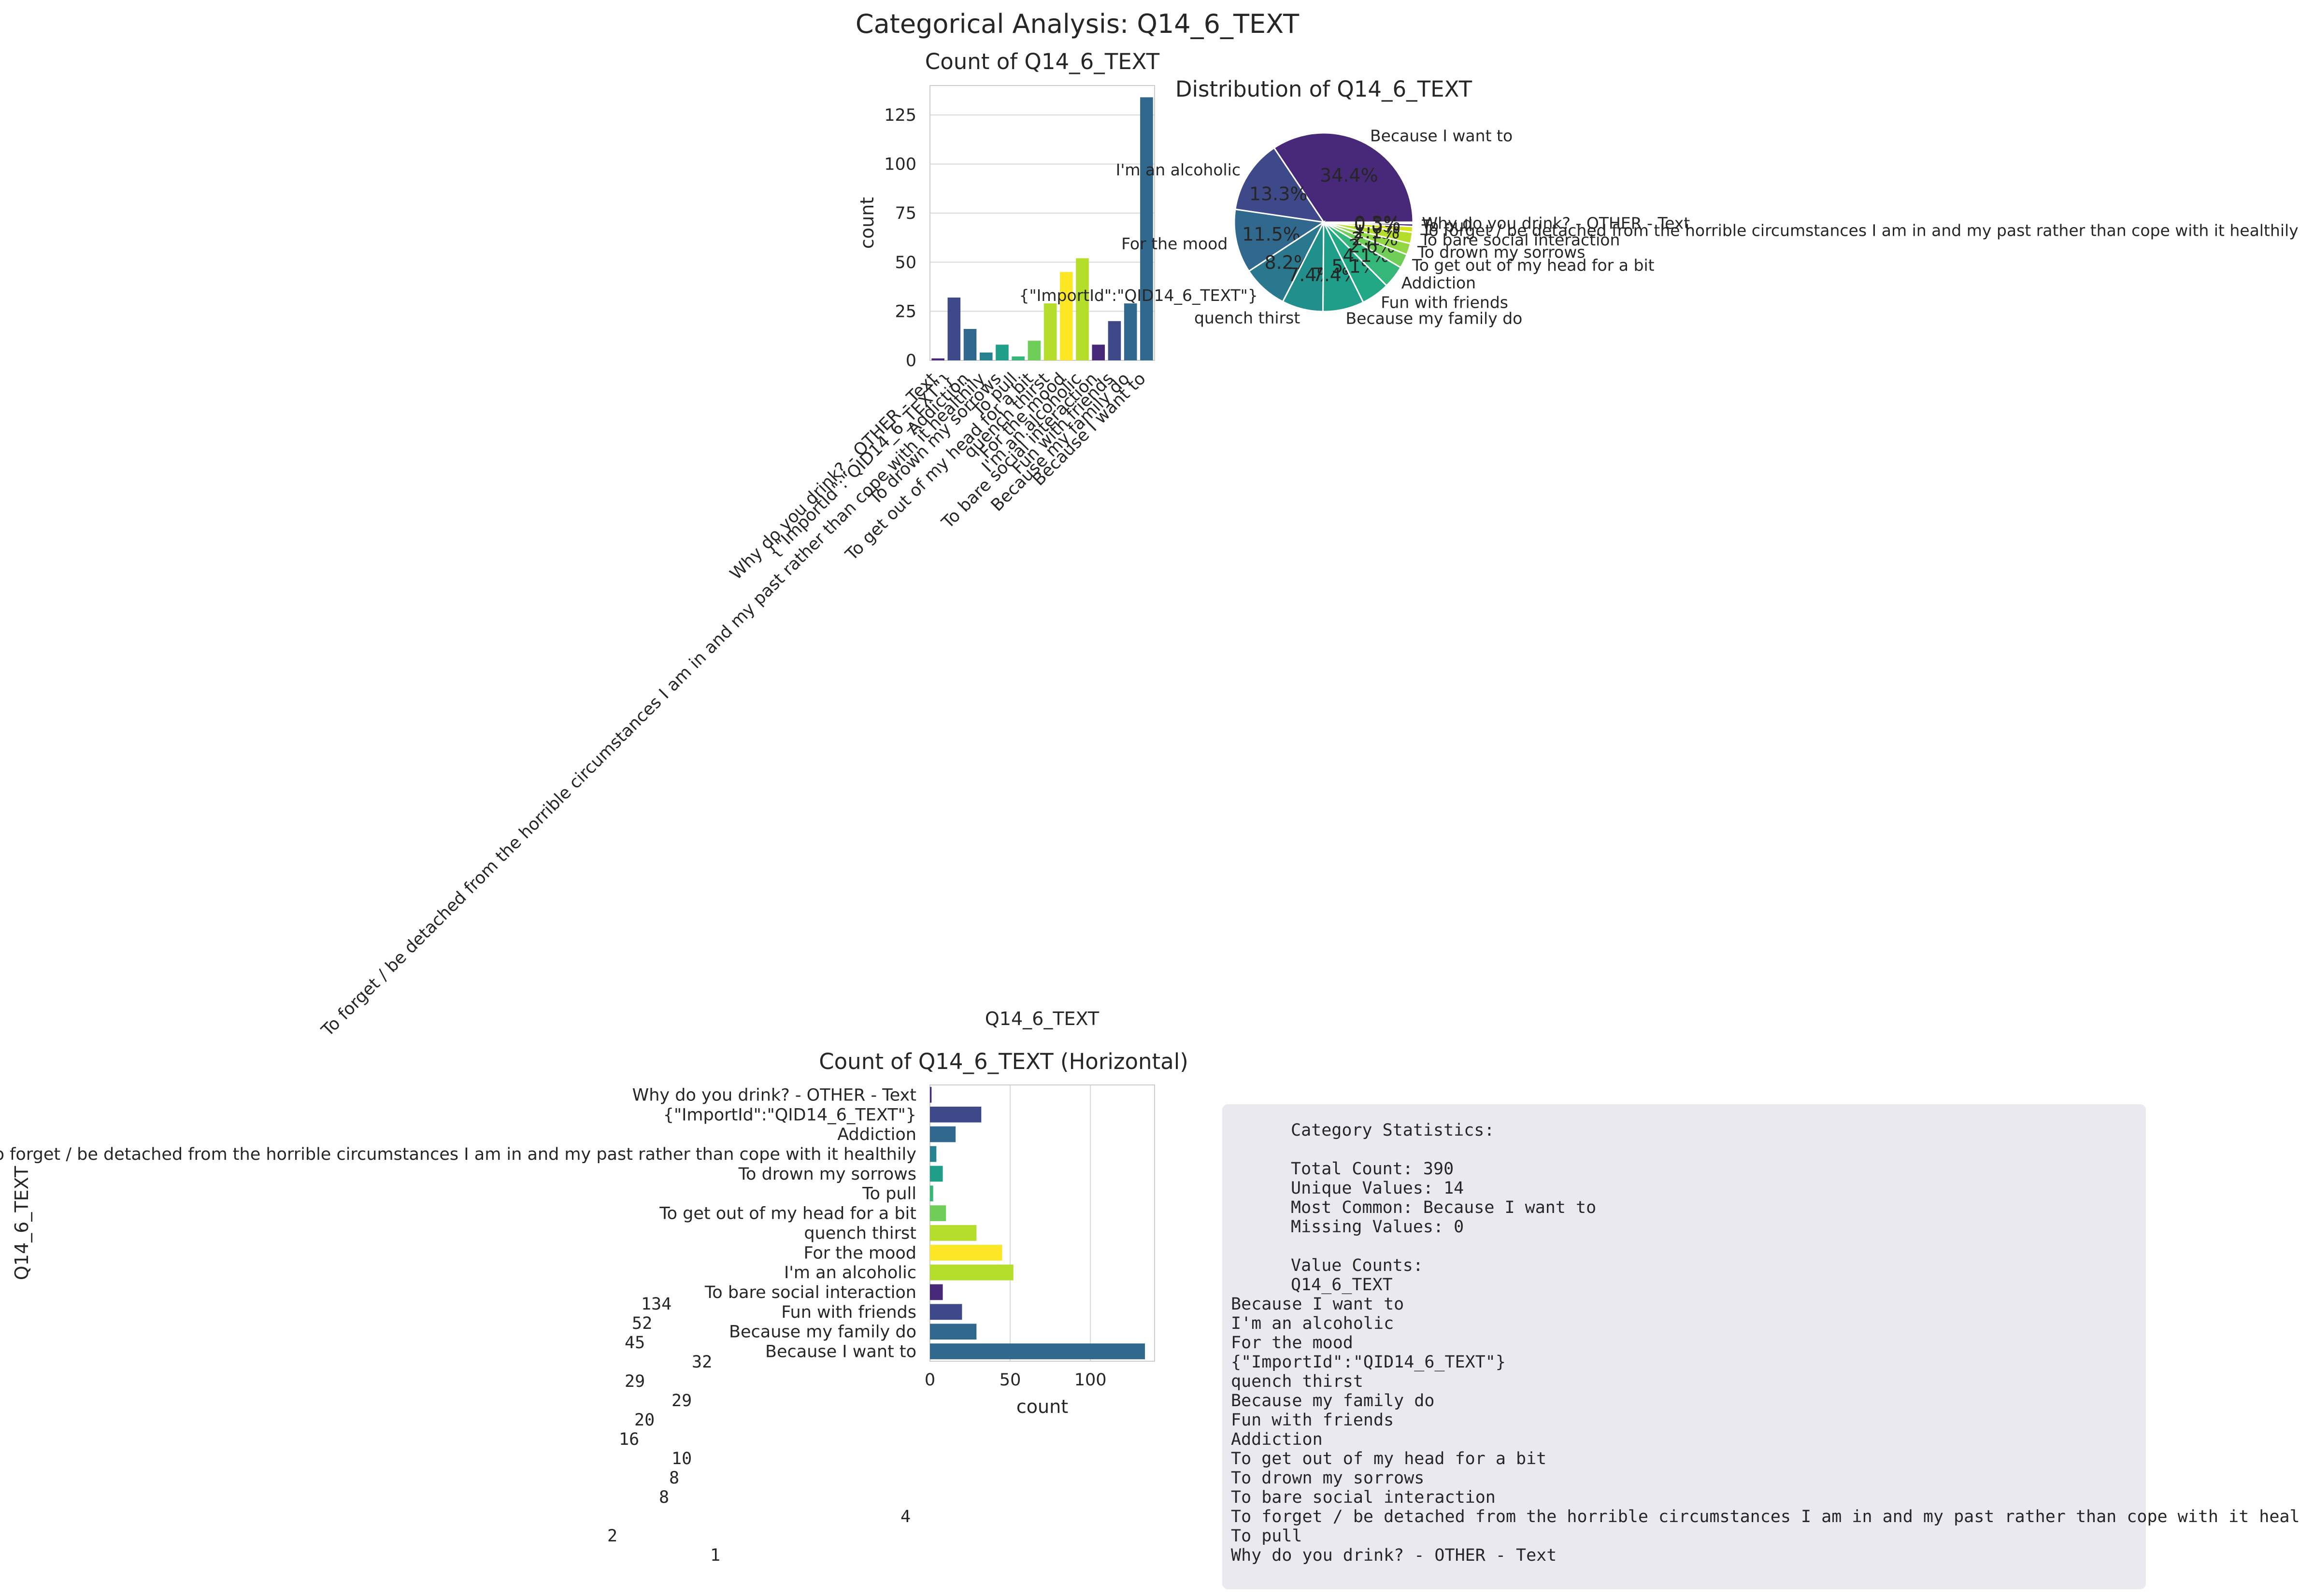  What do you see at coordinates (911, 361) in the screenshot?
I see `y-tick-label: 0` at bounding box center [911, 361].